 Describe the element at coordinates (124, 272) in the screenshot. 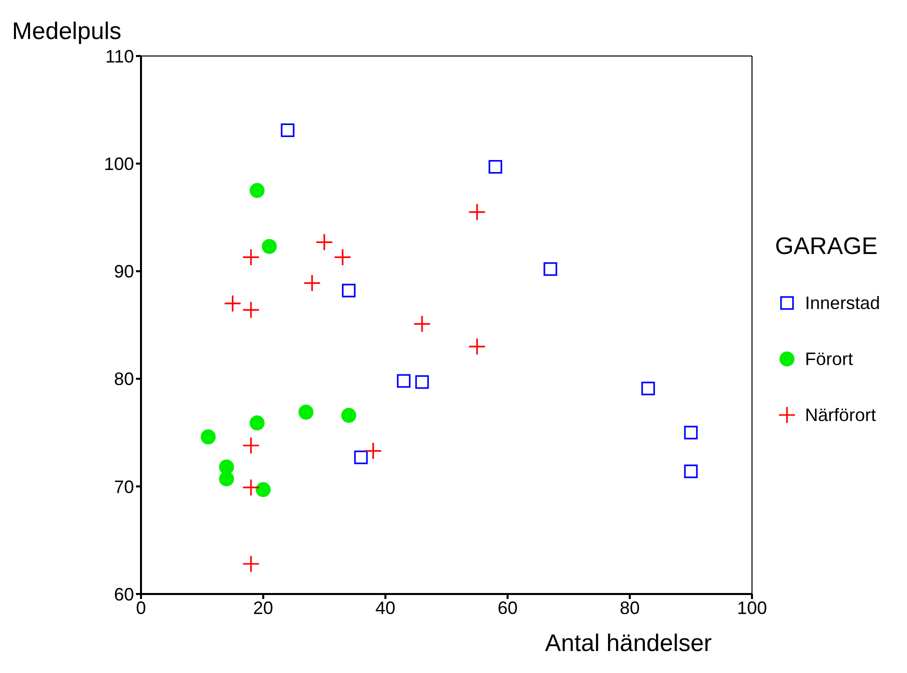

I see `y-tick-label: 90` at that location.